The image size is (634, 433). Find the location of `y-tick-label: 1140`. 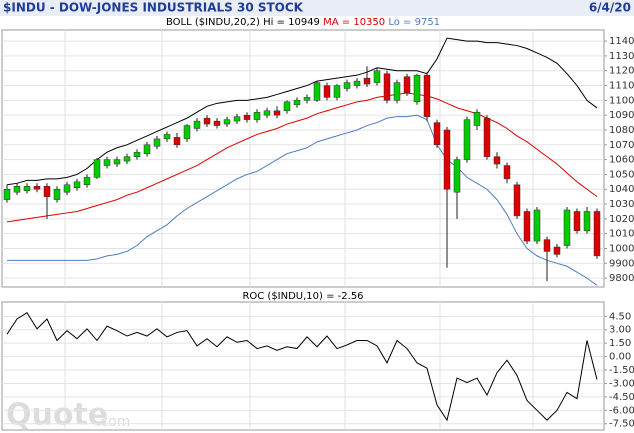

y-tick-label: 1140 is located at coordinates (621, 41).